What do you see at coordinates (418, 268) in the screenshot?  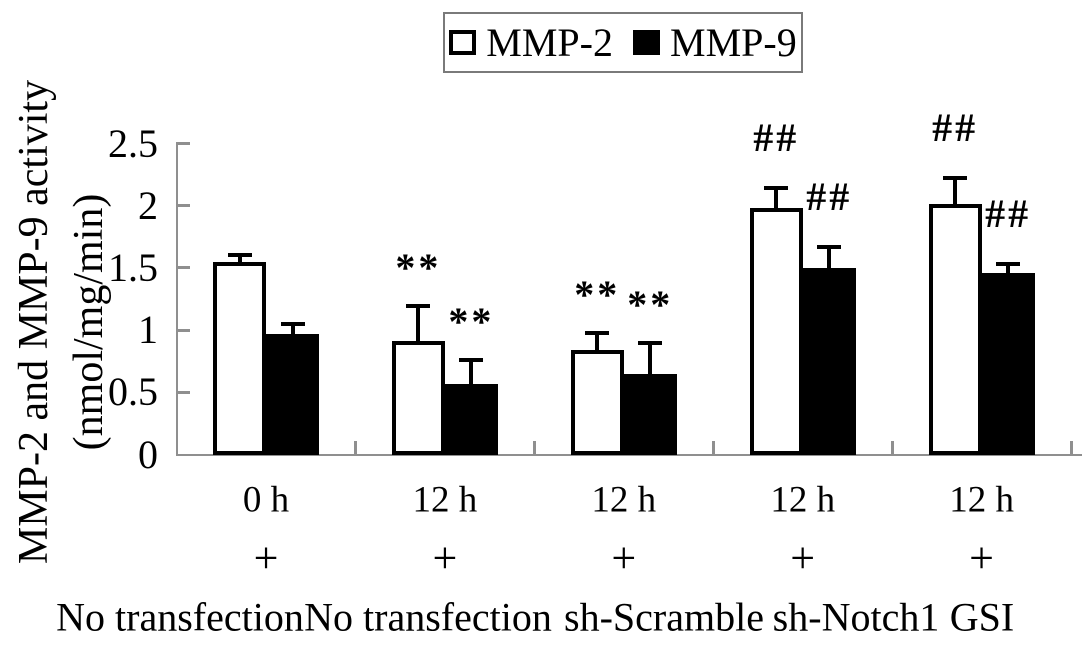 I see `significance-mmp-2-1: **` at bounding box center [418, 268].